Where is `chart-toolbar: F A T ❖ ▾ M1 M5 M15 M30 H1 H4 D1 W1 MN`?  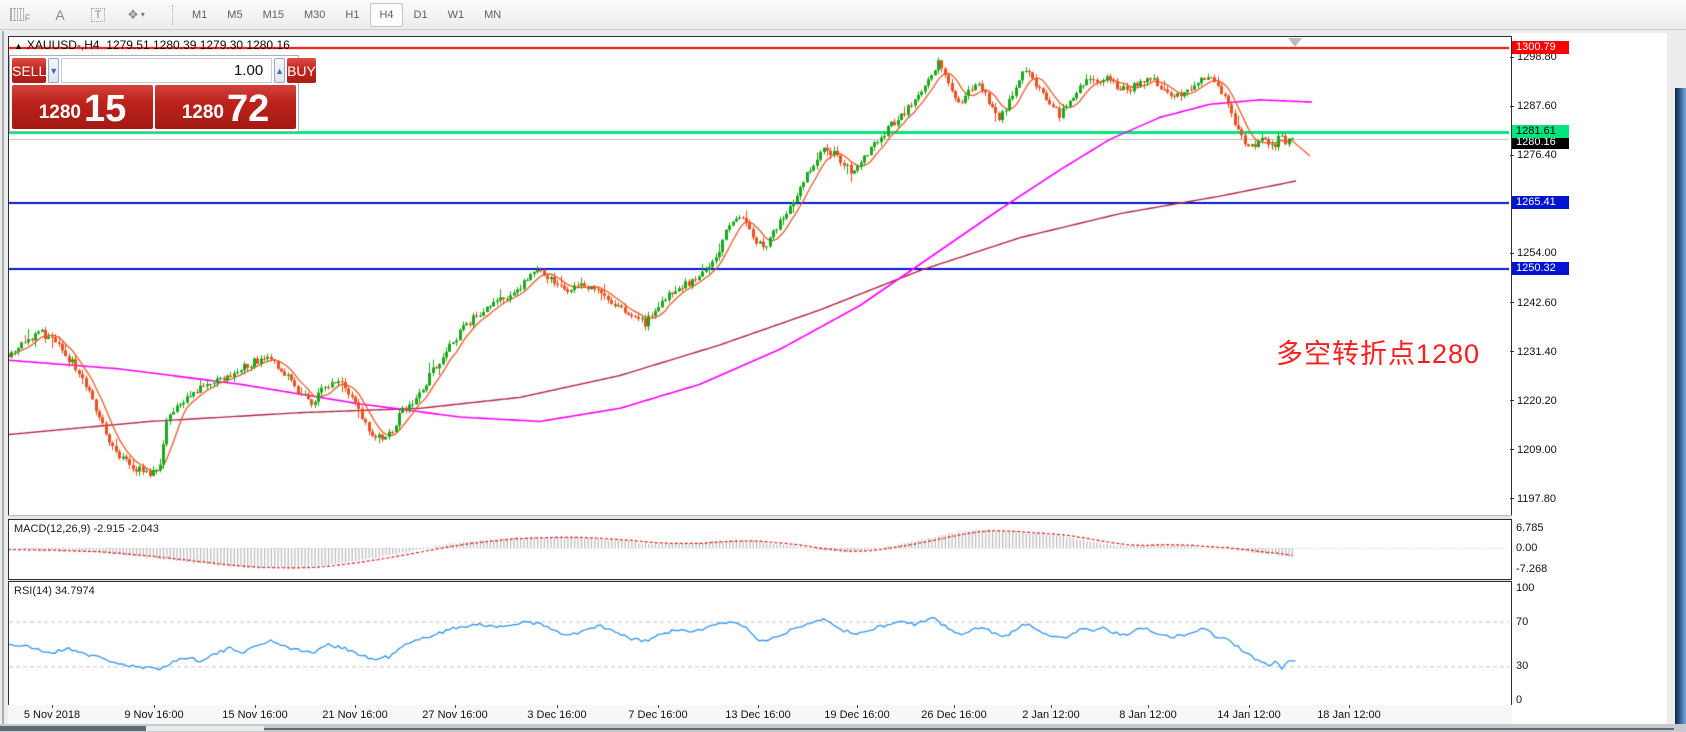 chart-toolbar: F A T ❖ ▾ M1 M5 M15 M30 H1 H4 D1 W1 MN is located at coordinates (843, 15).